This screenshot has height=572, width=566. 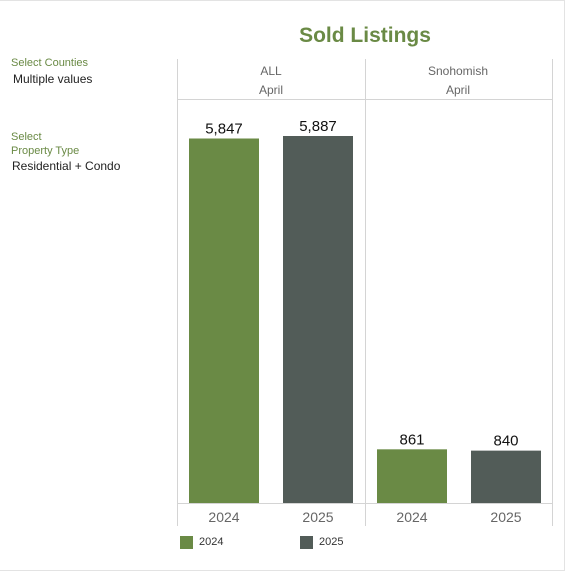 I want to click on panel-left-border, so click(x=177, y=292).